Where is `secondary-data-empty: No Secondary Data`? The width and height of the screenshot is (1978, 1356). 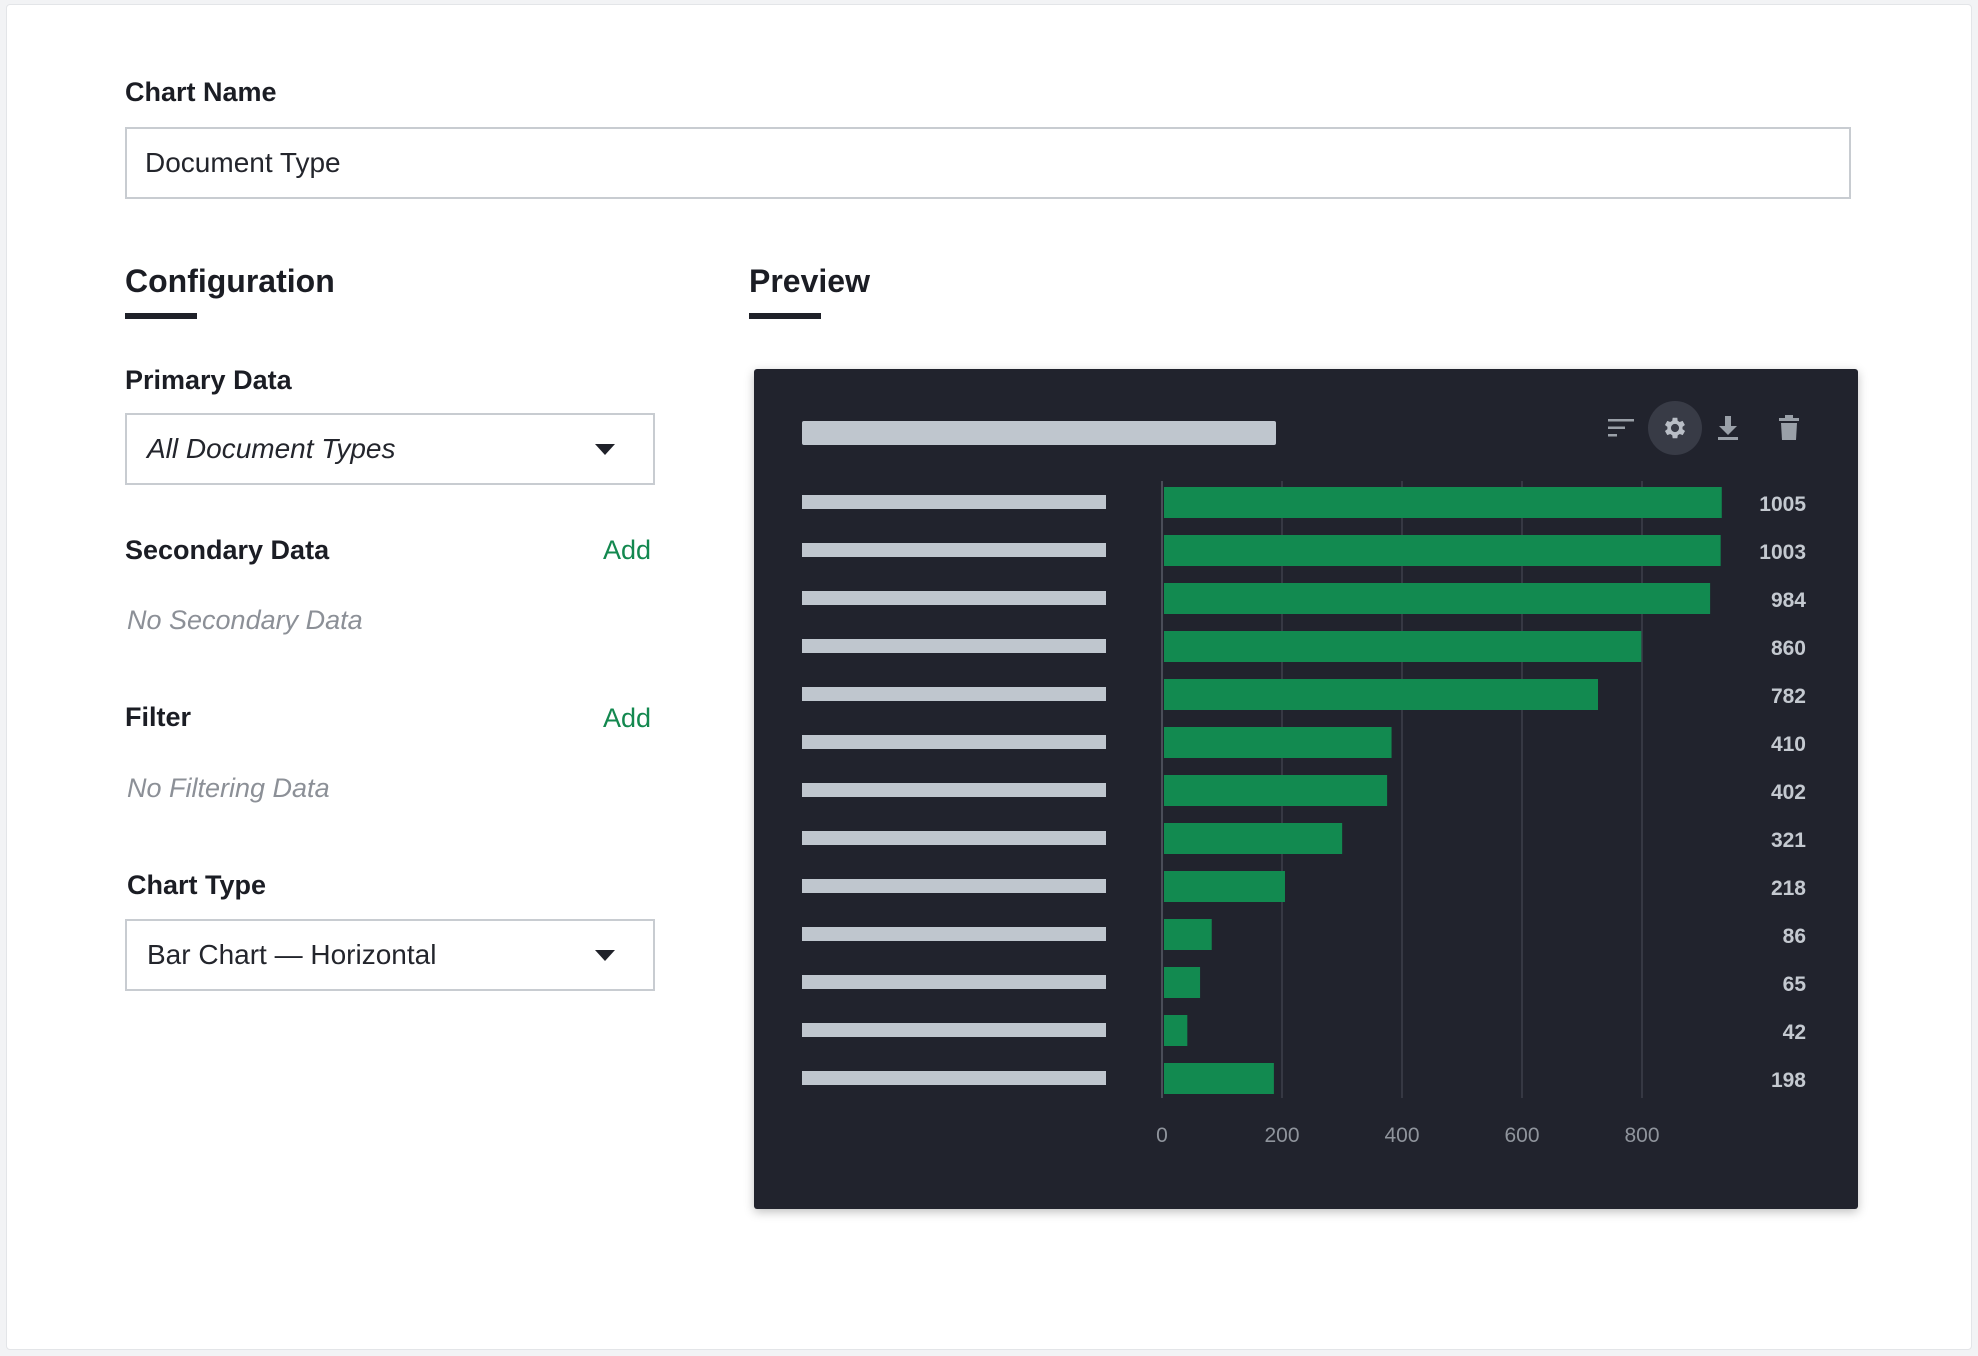
secondary-data-empty: No Secondary Data is located at coordinates (245, 620).